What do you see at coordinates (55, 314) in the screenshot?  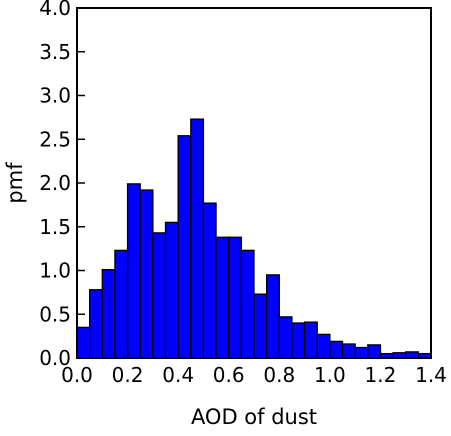 I see `y-tick-label: 0.5` at bounding box center [55, 314].